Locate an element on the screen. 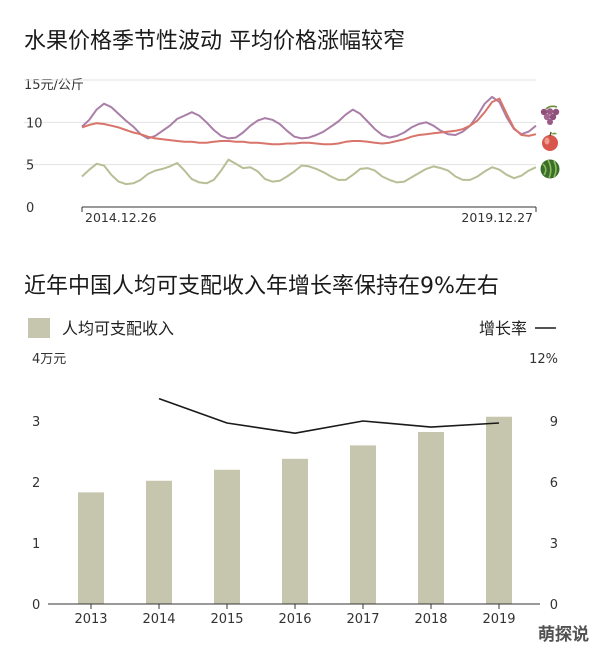 The height and width of the screenshot is (649, 594). fruit-y-tick-label: 5 is located at coordinates (30, 166).